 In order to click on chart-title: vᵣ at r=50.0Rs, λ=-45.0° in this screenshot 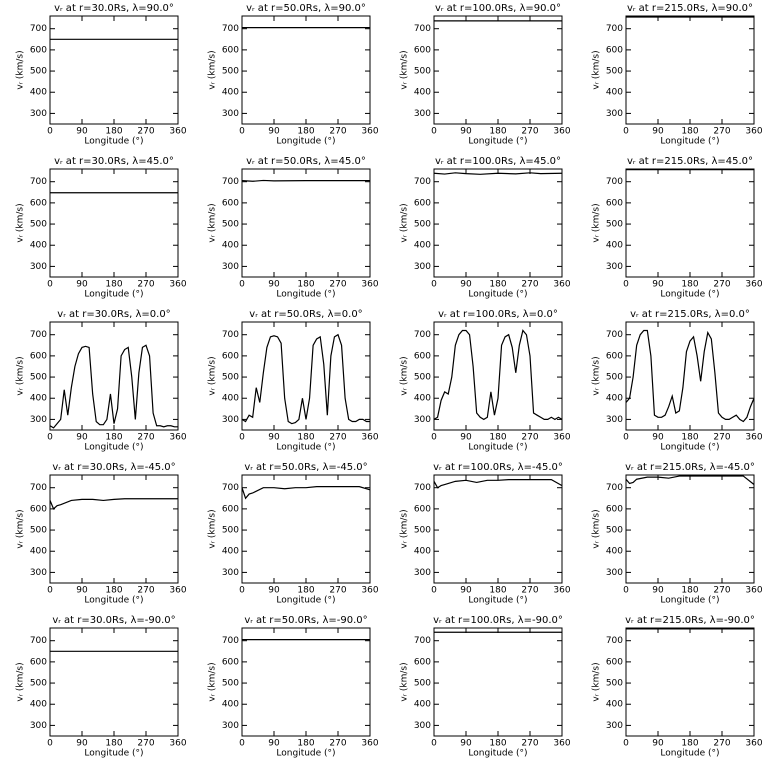, I will do `click(305, 467)`.